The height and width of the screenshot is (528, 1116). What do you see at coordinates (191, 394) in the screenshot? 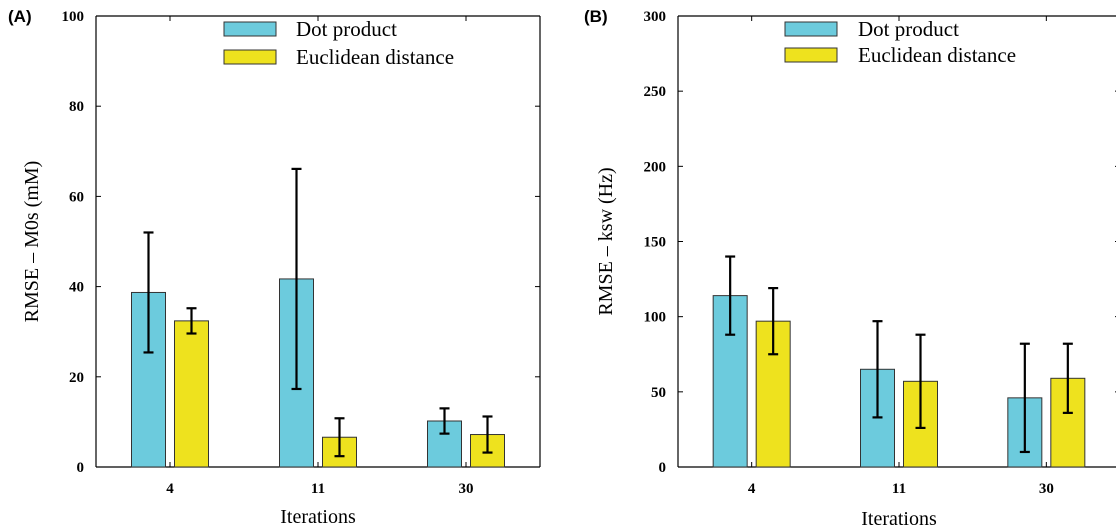
I see `bar` at bounding box center [191, 394].